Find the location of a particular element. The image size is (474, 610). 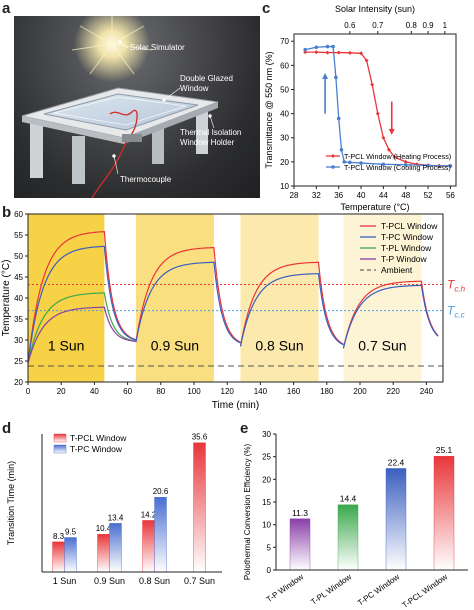

sun-rays-icon is located at coordinates (112, 42).